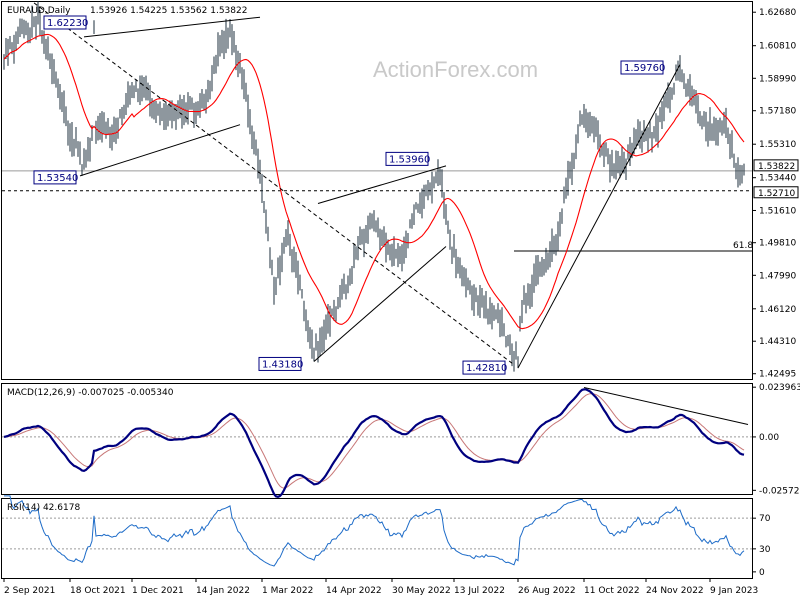  I want to click on price-tick-label: 1.51610, so click(777, 211).